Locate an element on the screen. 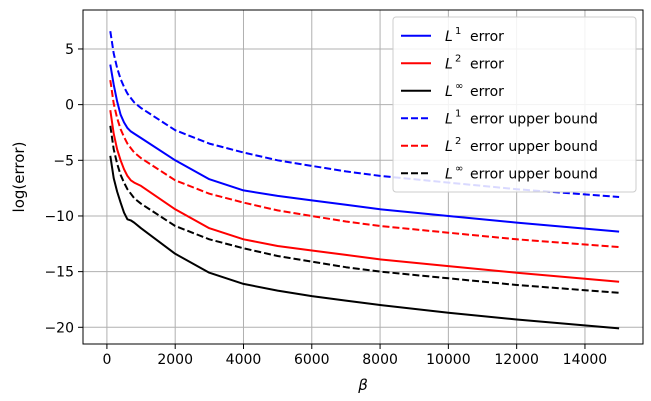 The image size is (651, 401). legend-entry-5: error upper bound is located at coordinates (534, 174).